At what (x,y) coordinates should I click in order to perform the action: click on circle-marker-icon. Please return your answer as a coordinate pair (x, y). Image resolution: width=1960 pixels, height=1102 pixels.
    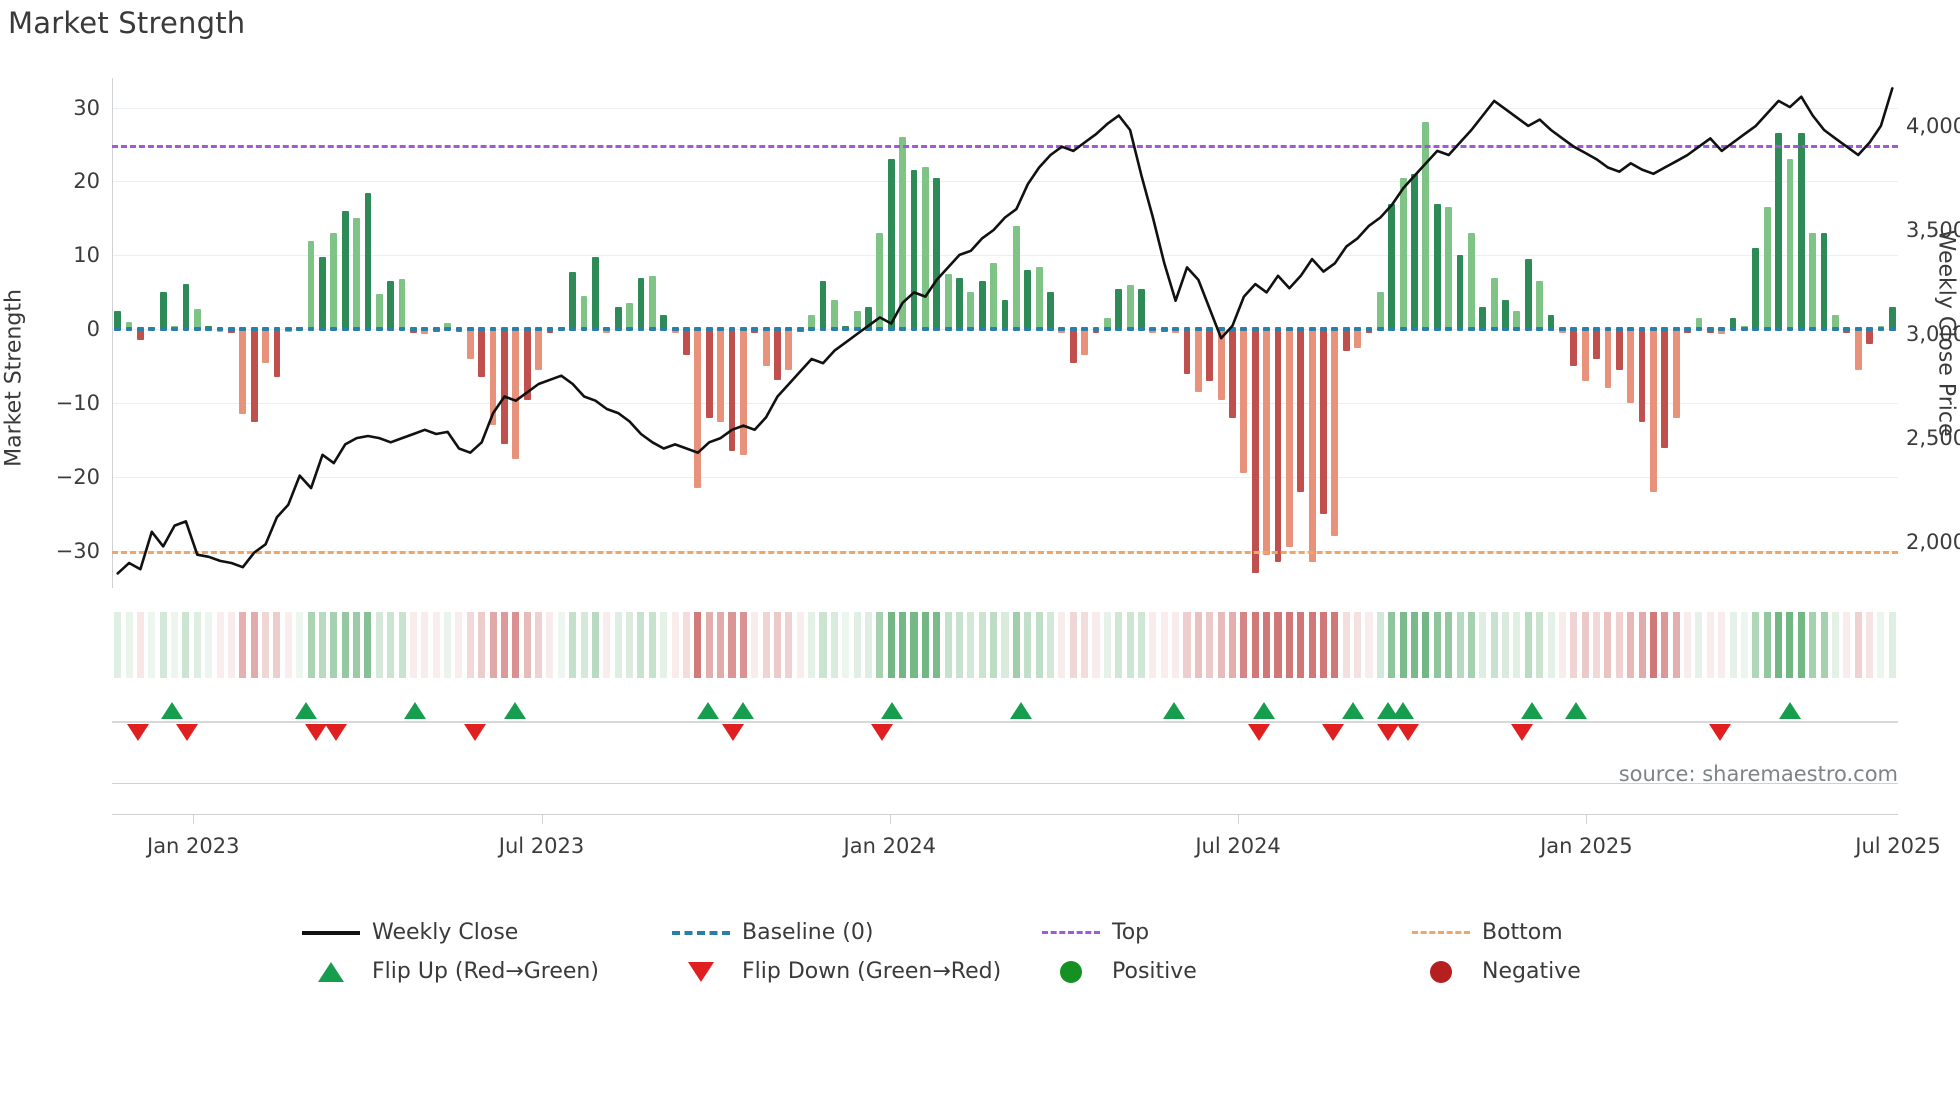
    Looking at the image, I should click on (1441, 971).